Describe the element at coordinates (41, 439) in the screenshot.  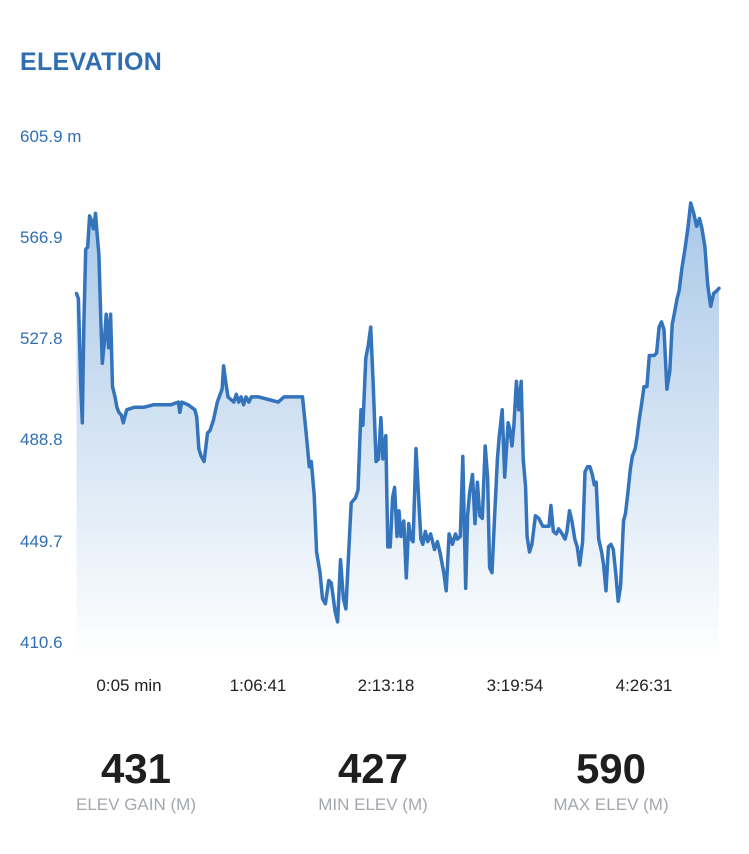
I see `y-tick-label: 488.8` at that location.